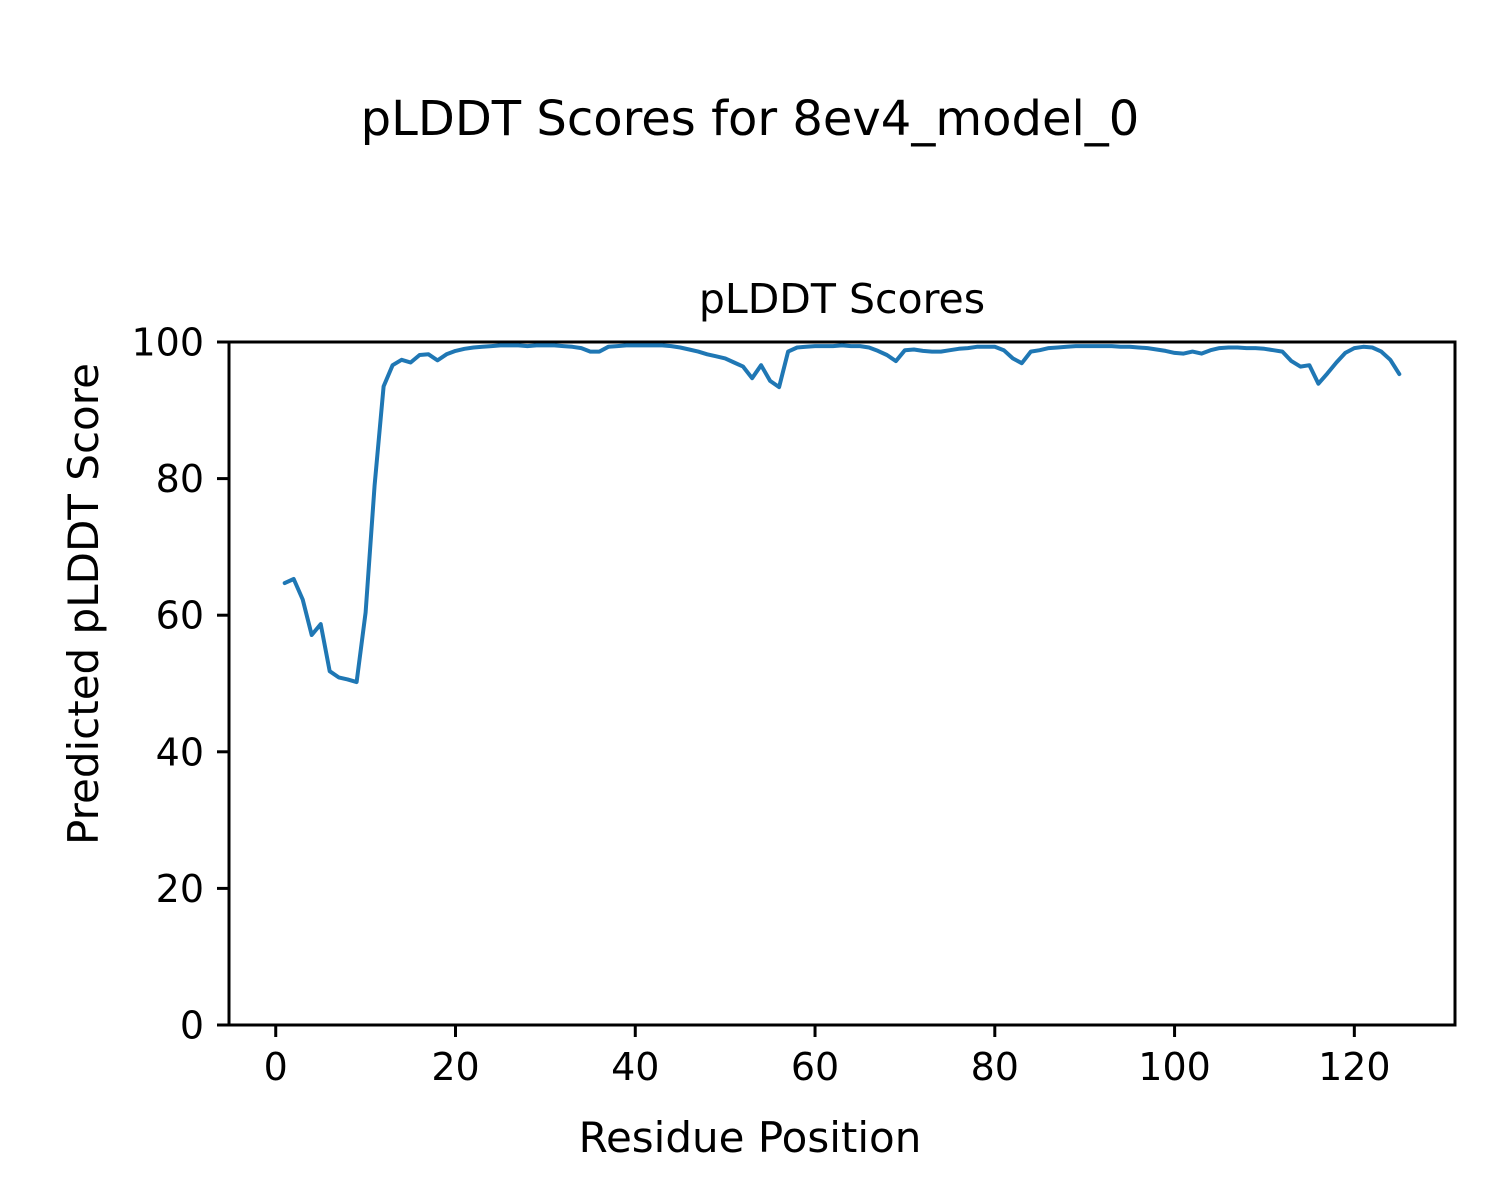  Describe the element at coordinates (750, 119) in the screenshot. I see `figure-title: pLDDT Scores for 8ev4_model_0` at that location.